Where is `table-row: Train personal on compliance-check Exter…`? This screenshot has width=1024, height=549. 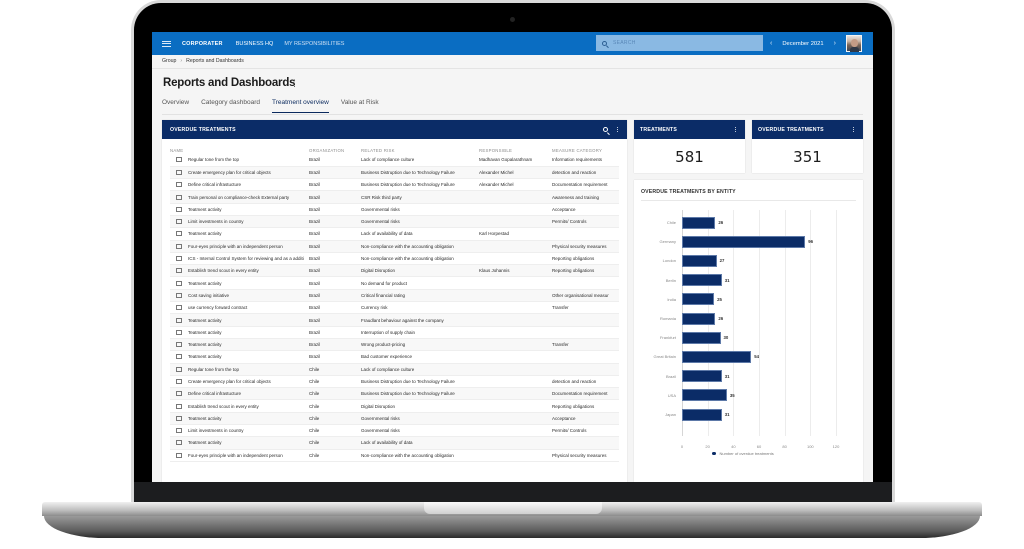
table-row: Train personal on compliance-check Exter… is located at coordinates (394, 197).